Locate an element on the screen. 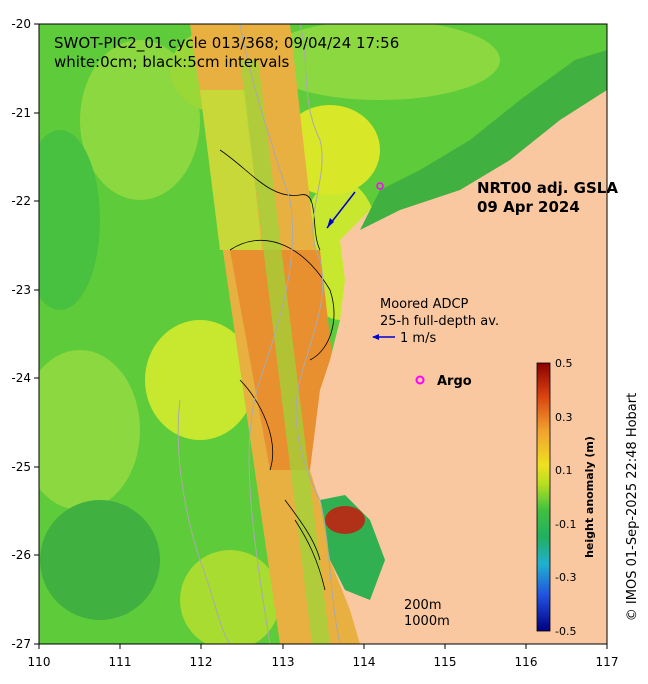  y-tick-label: -20 is located at coordinates (21, 24).